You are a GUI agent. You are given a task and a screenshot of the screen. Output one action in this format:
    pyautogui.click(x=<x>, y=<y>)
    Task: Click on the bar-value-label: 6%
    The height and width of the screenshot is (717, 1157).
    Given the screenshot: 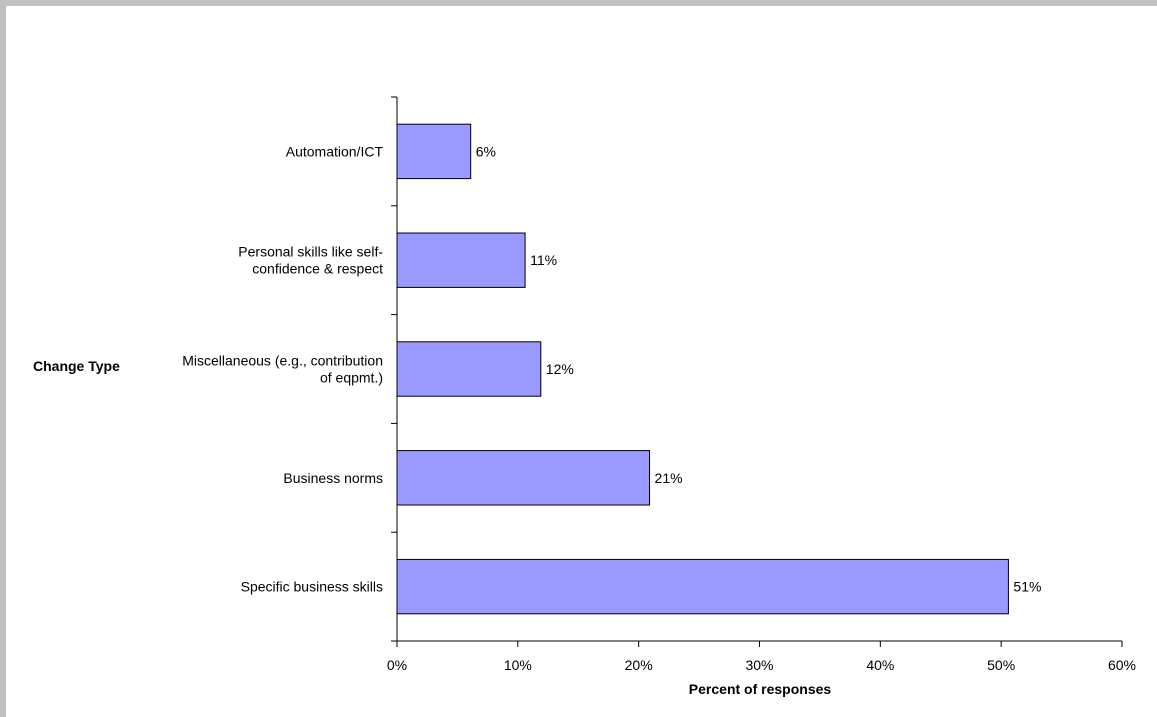 What is the action you would take?
    pyautogui.click(x=486, y=151)
    